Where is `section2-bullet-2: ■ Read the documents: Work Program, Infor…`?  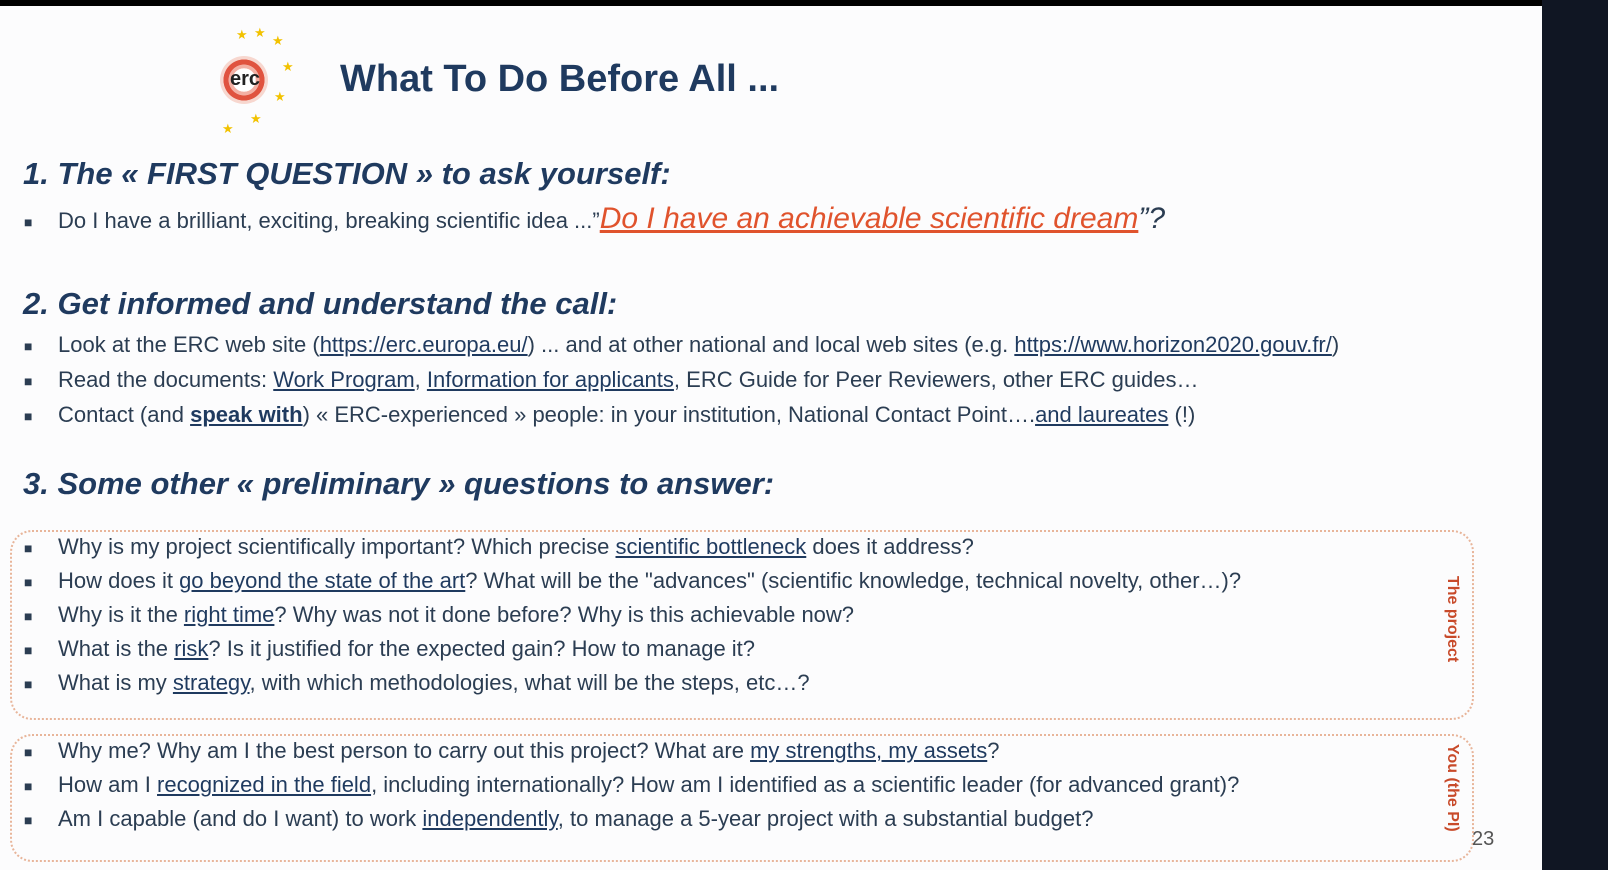 section2-bullet-2: ■ Read the documents: Work Program, Infor… is located at coordinates (611, 379).